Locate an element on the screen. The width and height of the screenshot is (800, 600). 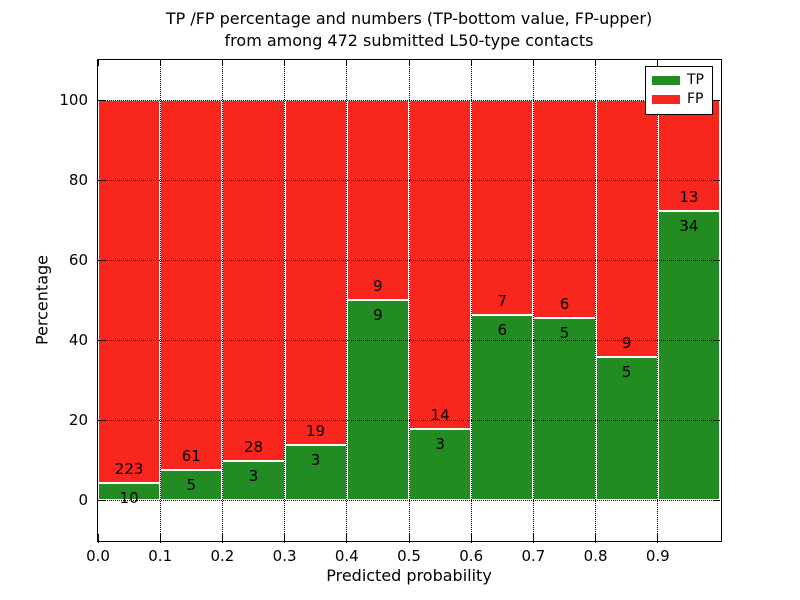
legend-item-fp: FP is located at coordinates (679, 99).